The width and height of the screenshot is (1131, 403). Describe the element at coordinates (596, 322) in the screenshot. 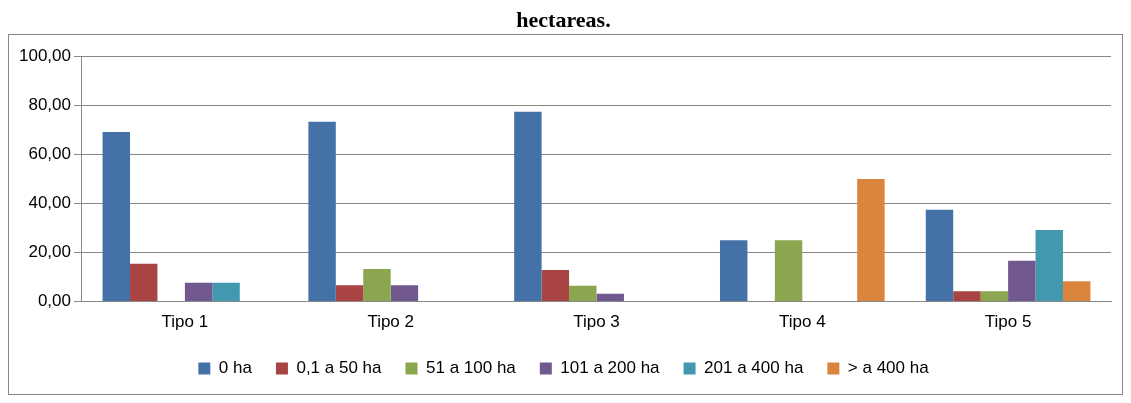

I see `x-tick-label: Tipo 3` at that location.